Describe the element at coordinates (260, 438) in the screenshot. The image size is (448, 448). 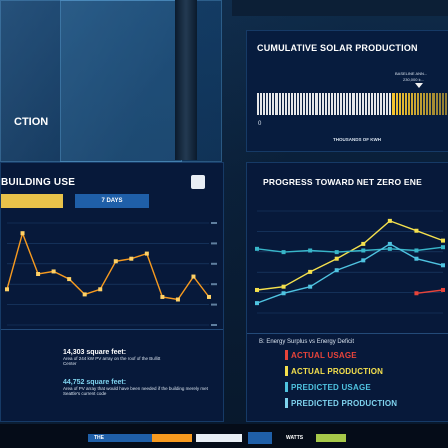
I see `bottom-bar-blue` at that location.